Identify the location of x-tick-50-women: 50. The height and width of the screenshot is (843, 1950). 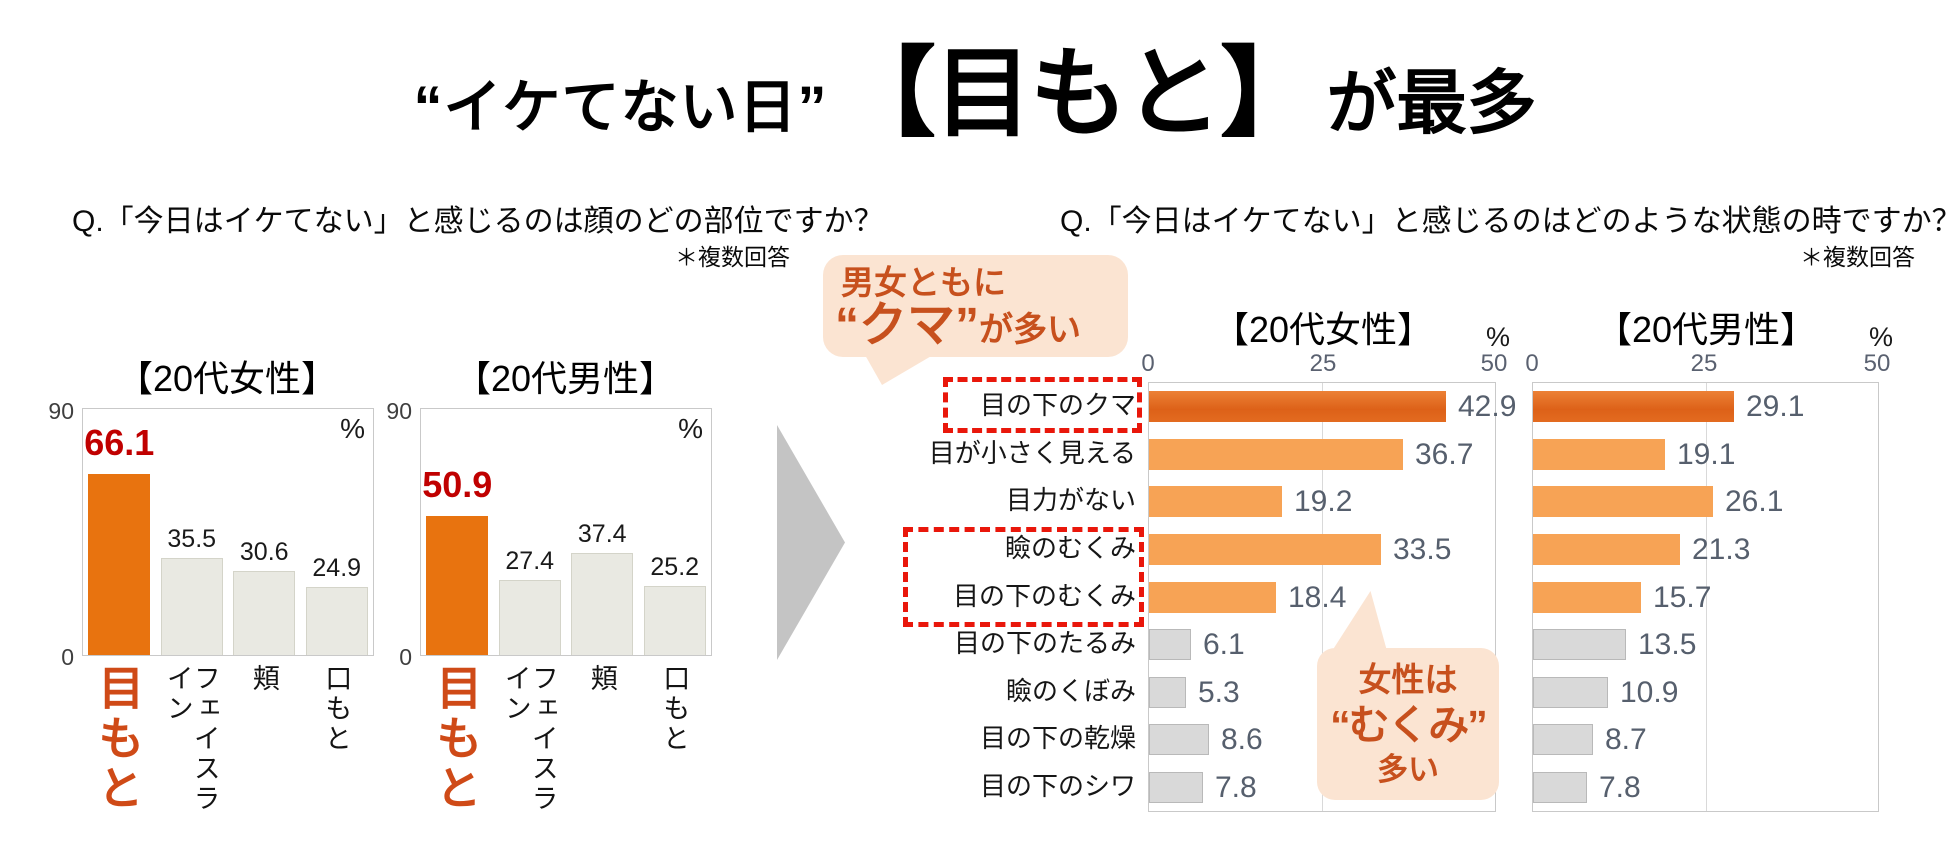
(1494, 363).